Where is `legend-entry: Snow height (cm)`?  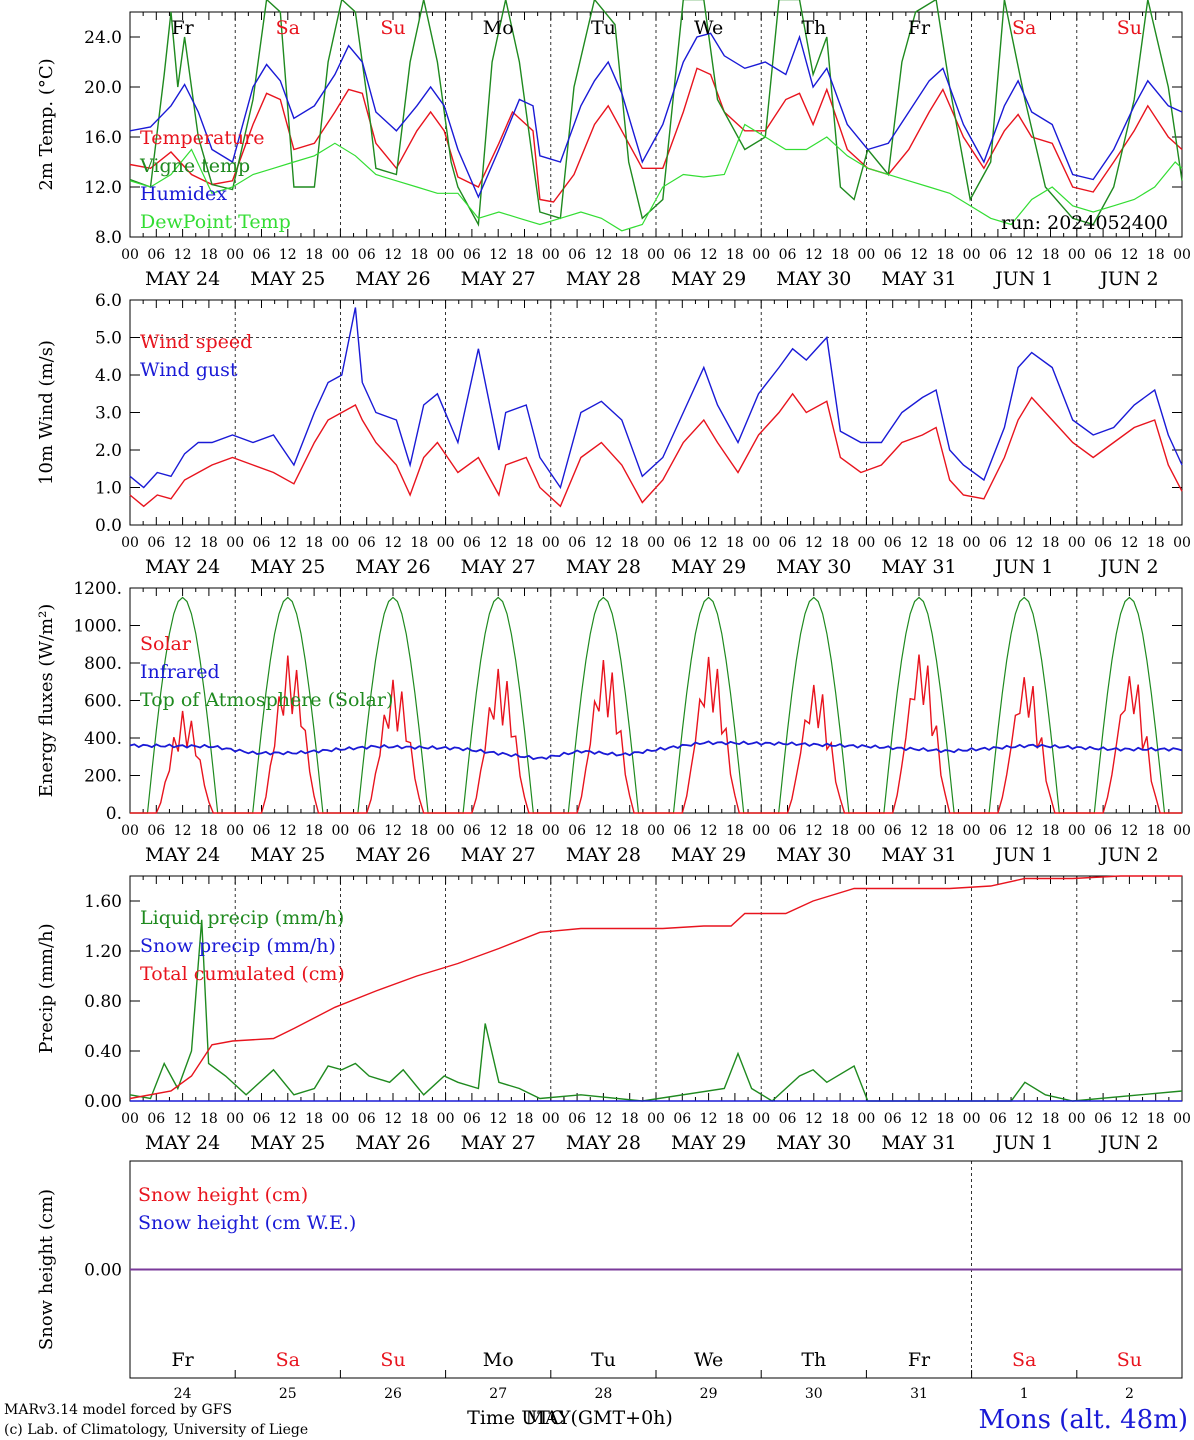 legend-entry: Snow height (cm) is located at coordinates (223, 1195).